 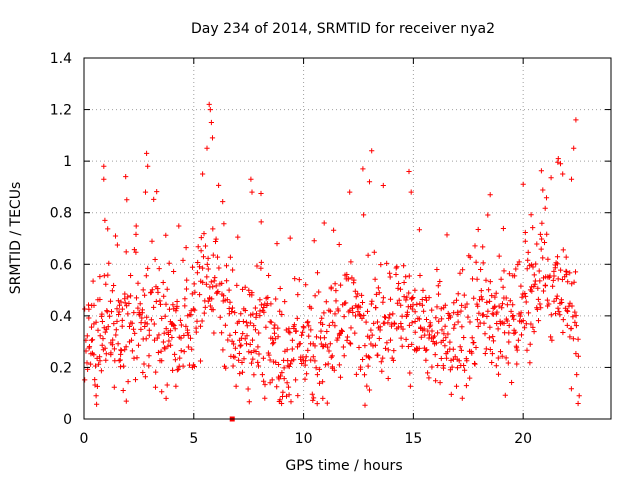 I want to click on y-tick-label: 0.8, so click(x=61, y=214).